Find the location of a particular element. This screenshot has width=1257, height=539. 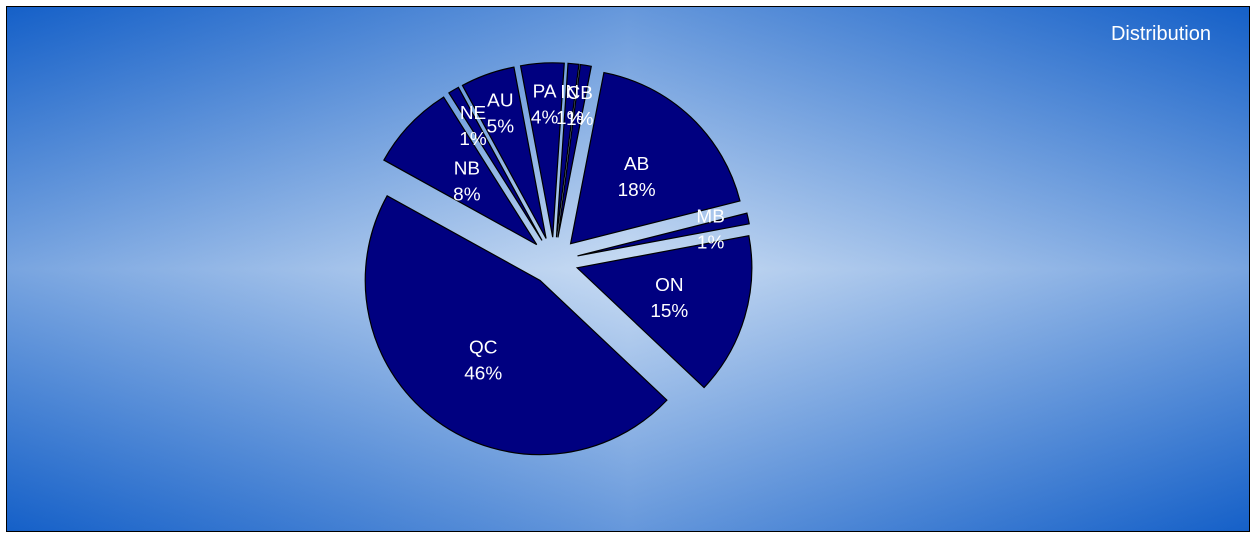

pie-slice-ab is located at coordinates (655, 158).